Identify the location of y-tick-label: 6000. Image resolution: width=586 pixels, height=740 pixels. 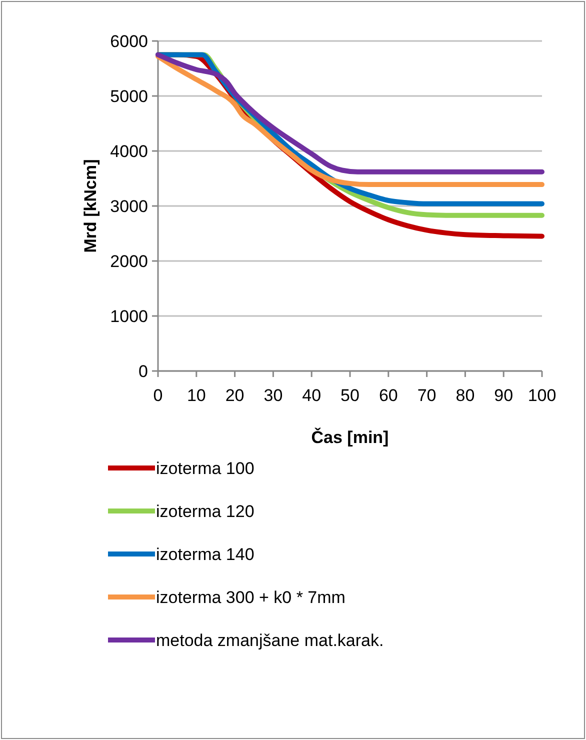
(129, 41).